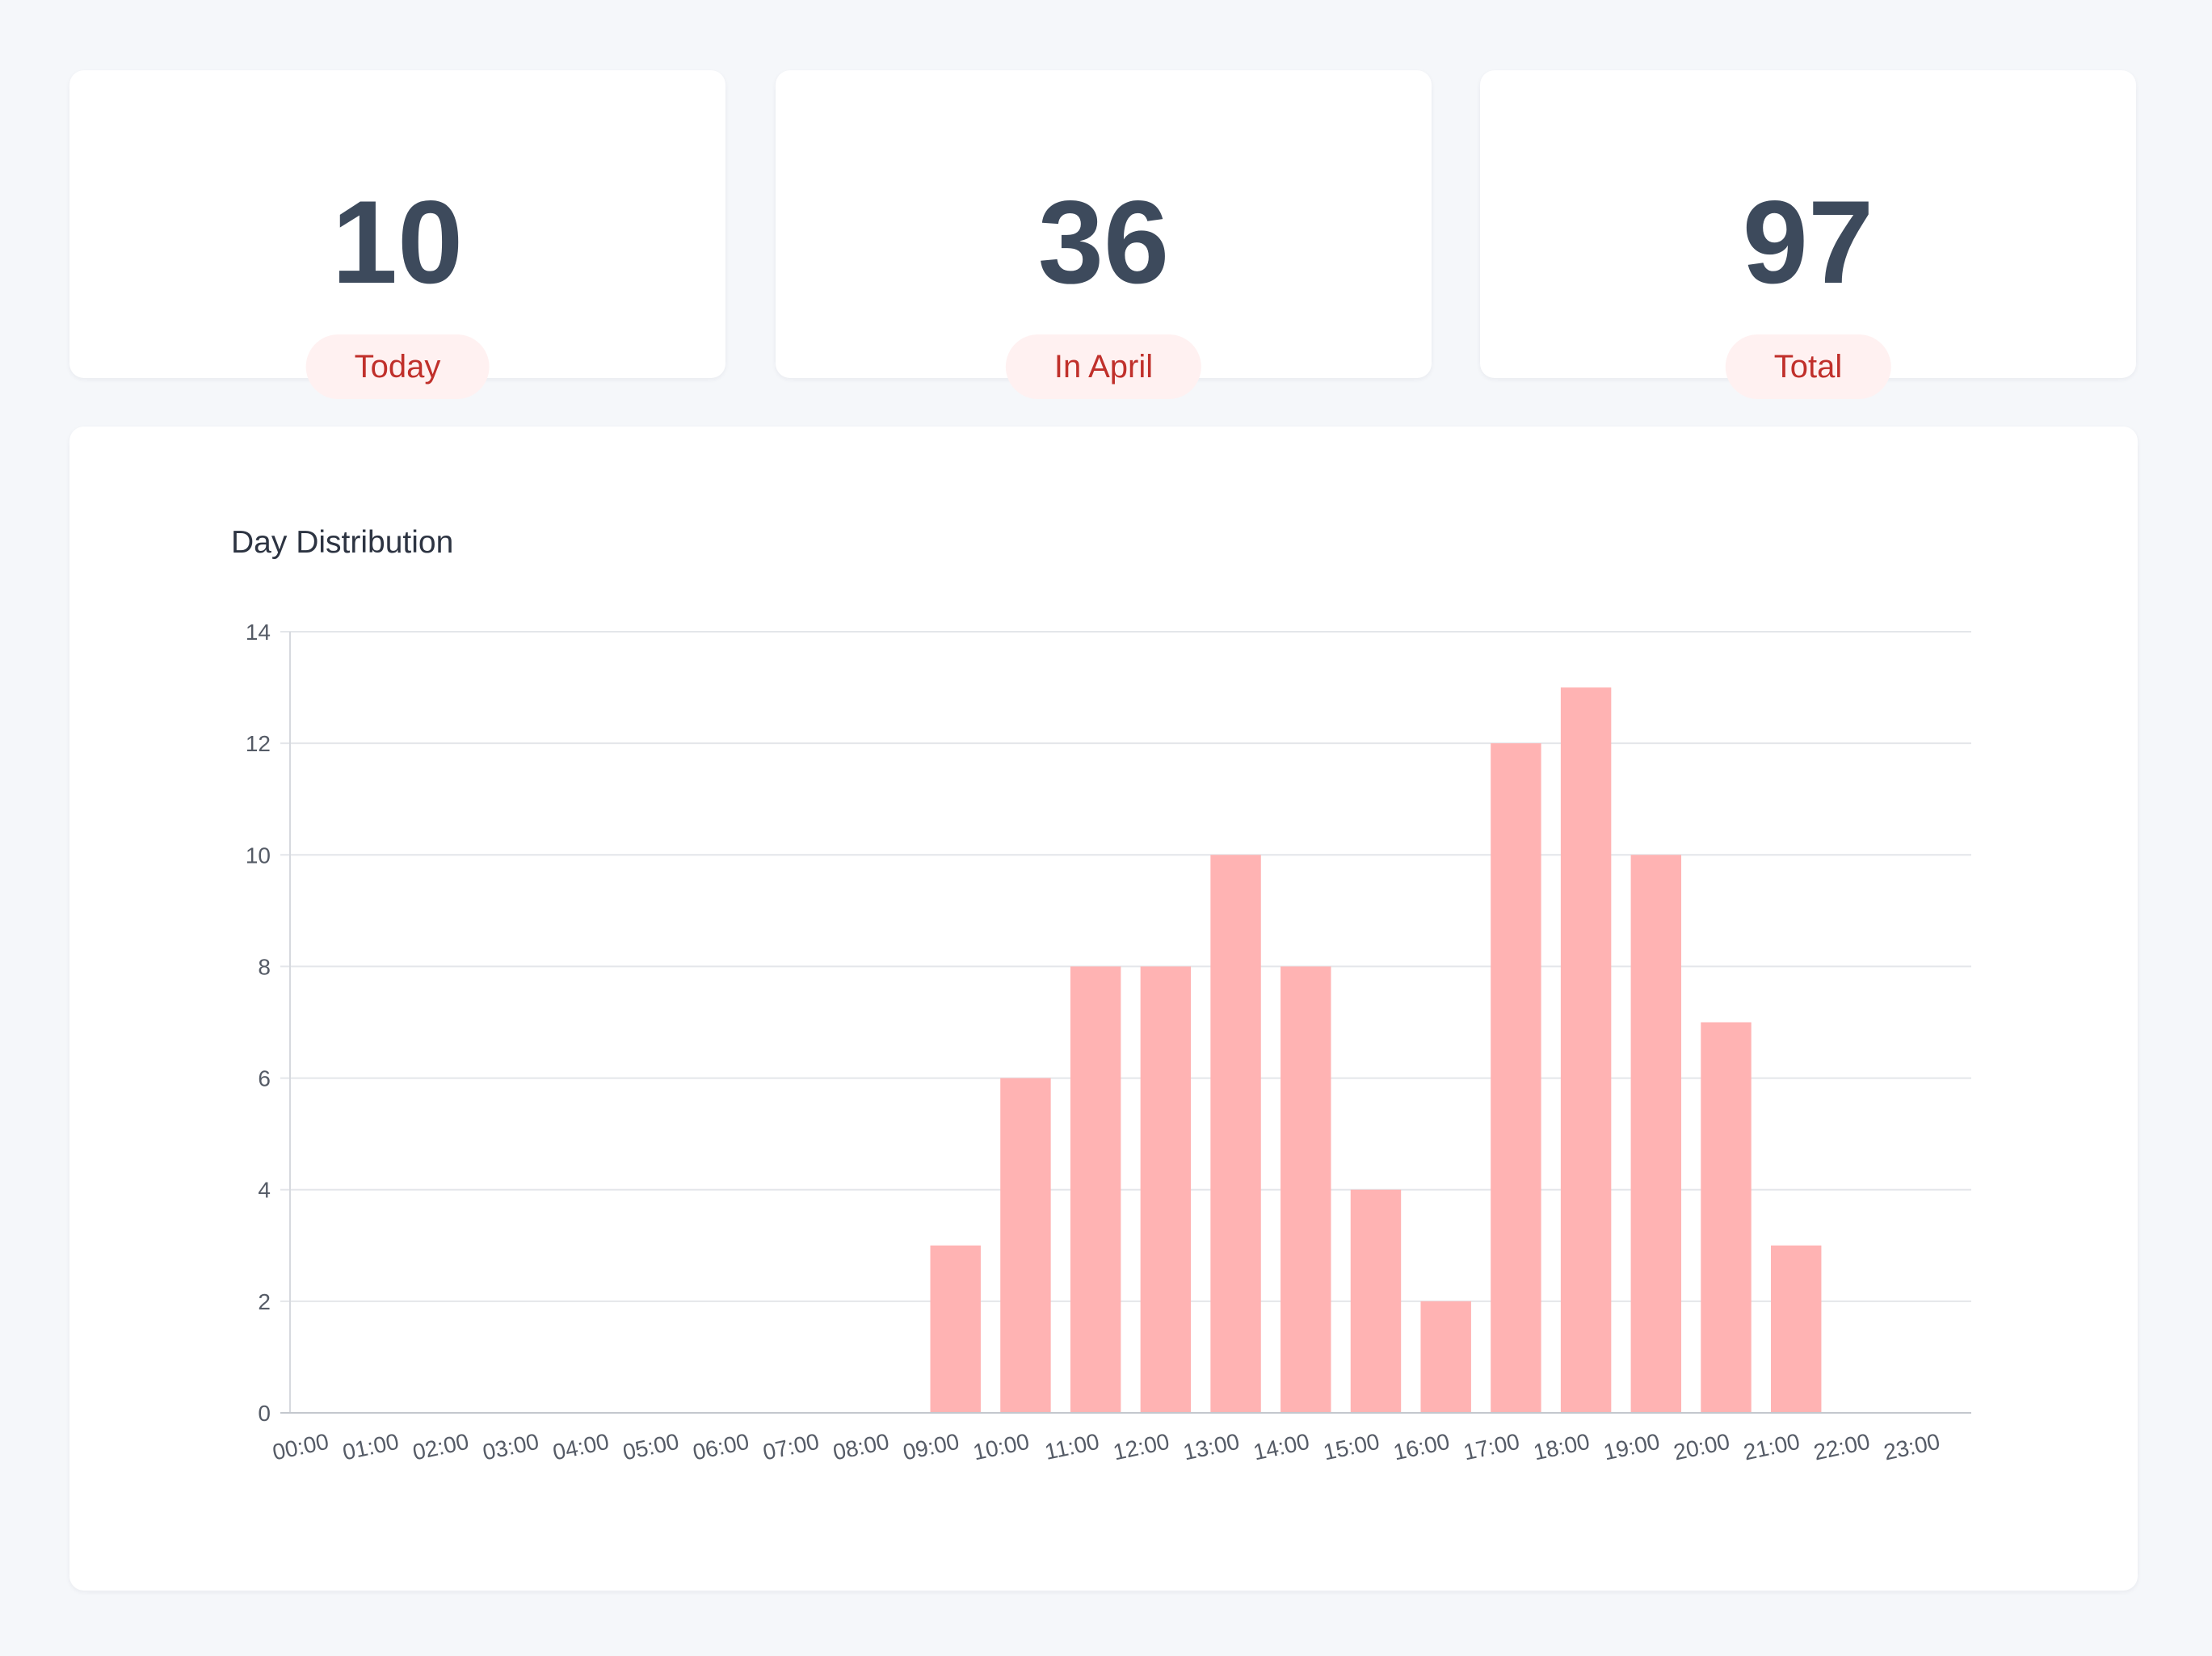 The width and height of the screenshot is (2212, 1656). What do you see at coordinates (258, 743) in the screenshot?
I see `y-tick-label: 12` at bounding box center [258, 743].